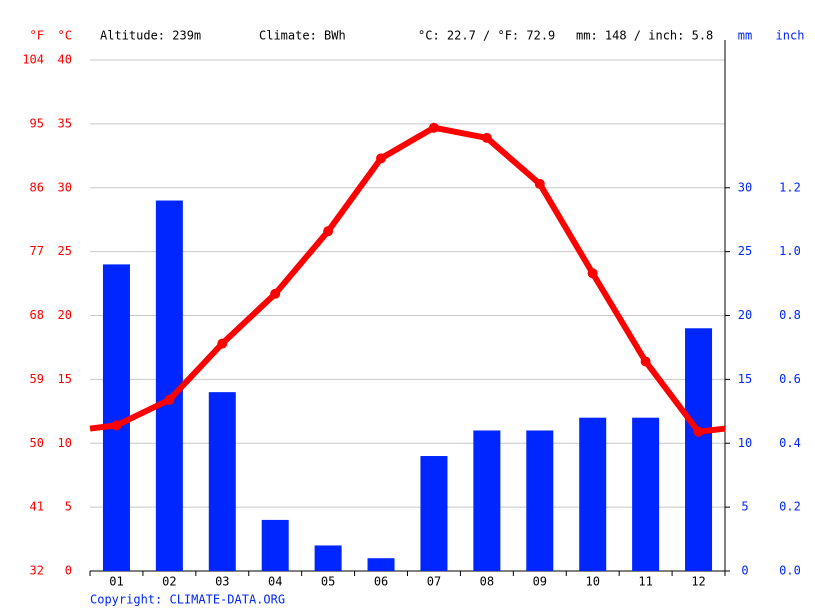 The height and width of the screenshot is (611, 815). Describe the element at coordinates (222, 582) in the screenshot. I see `x-tick-label: 03` at that location.